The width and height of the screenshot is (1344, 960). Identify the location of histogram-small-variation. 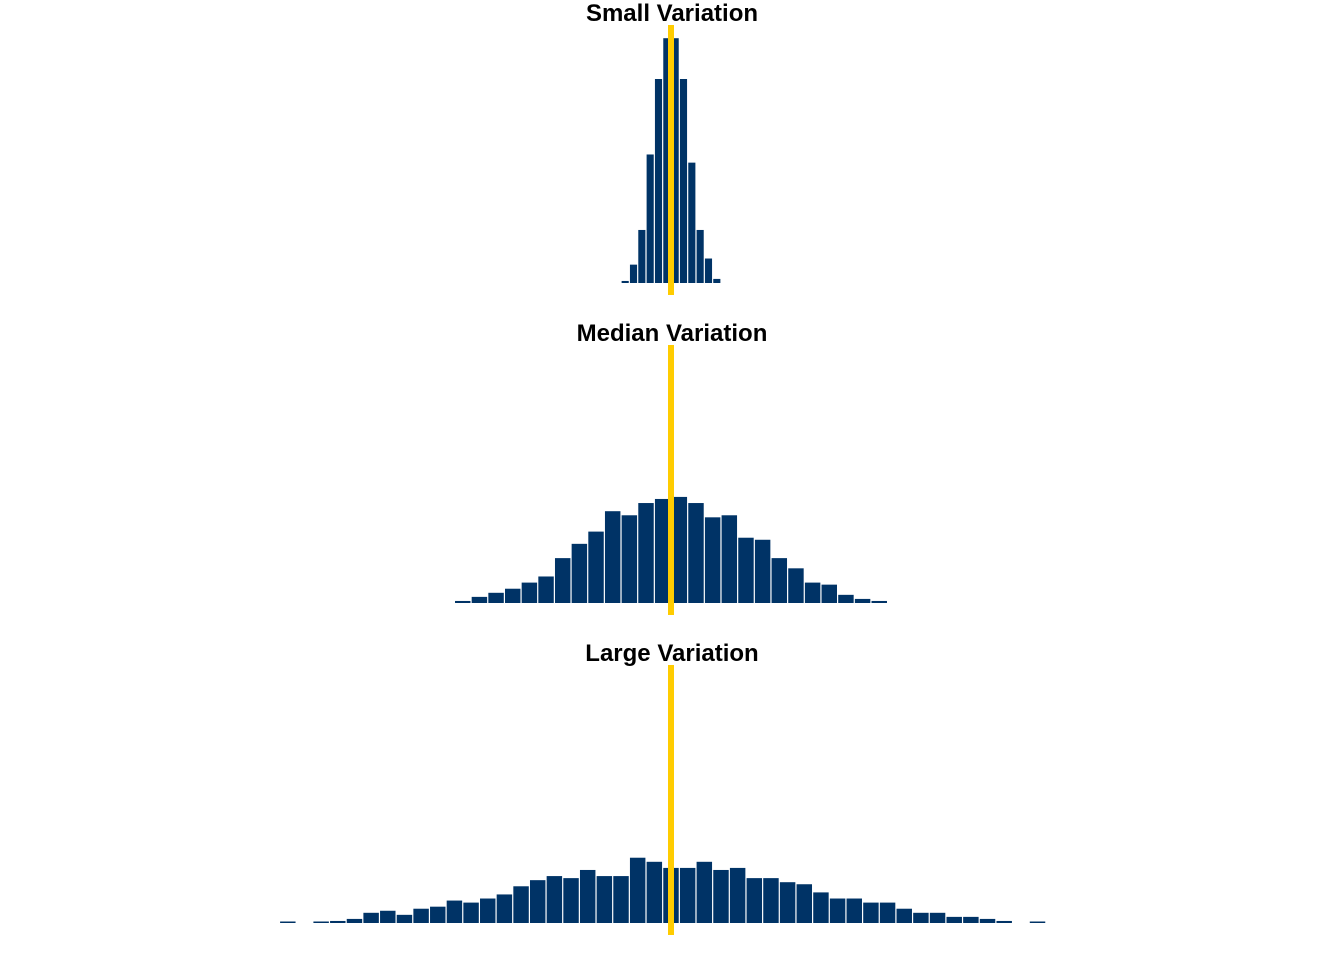
(671, 160).